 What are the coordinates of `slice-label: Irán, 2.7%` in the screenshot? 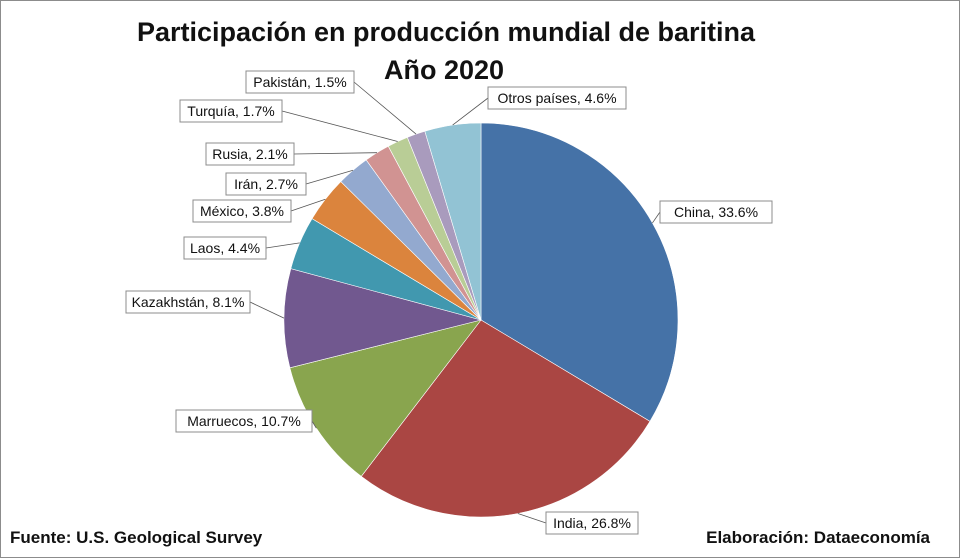 It's located at (266, 184).